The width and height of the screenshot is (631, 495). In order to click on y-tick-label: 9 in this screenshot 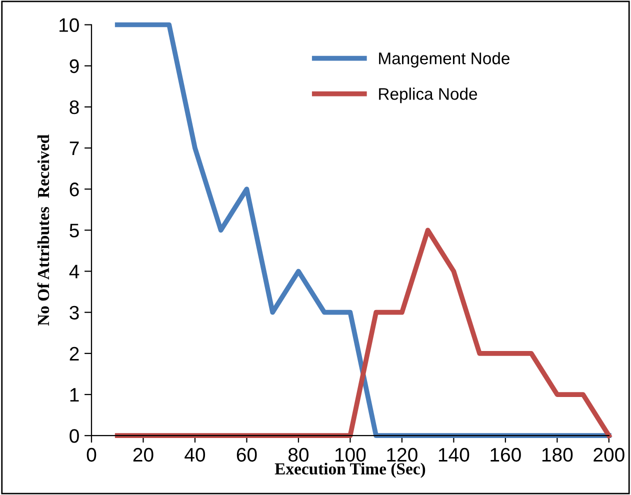, I will do `click(74, 66)`.